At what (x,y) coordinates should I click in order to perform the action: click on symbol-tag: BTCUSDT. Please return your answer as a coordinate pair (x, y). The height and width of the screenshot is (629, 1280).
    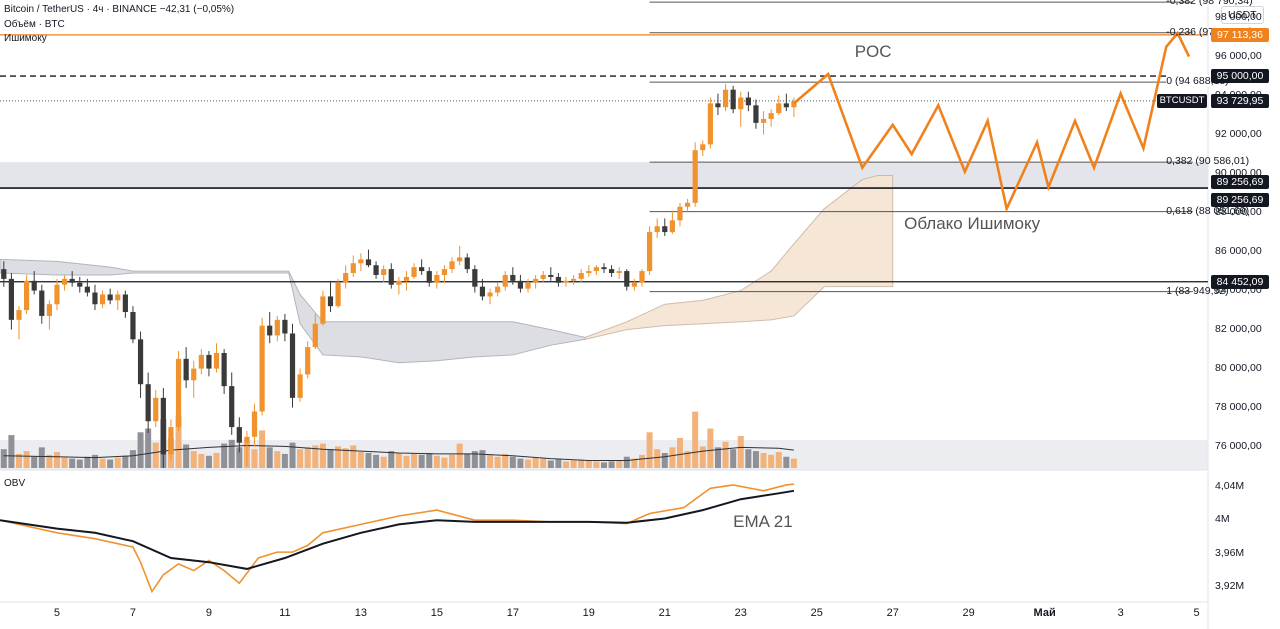
    Looking at the image, I should click on (1182, 100).